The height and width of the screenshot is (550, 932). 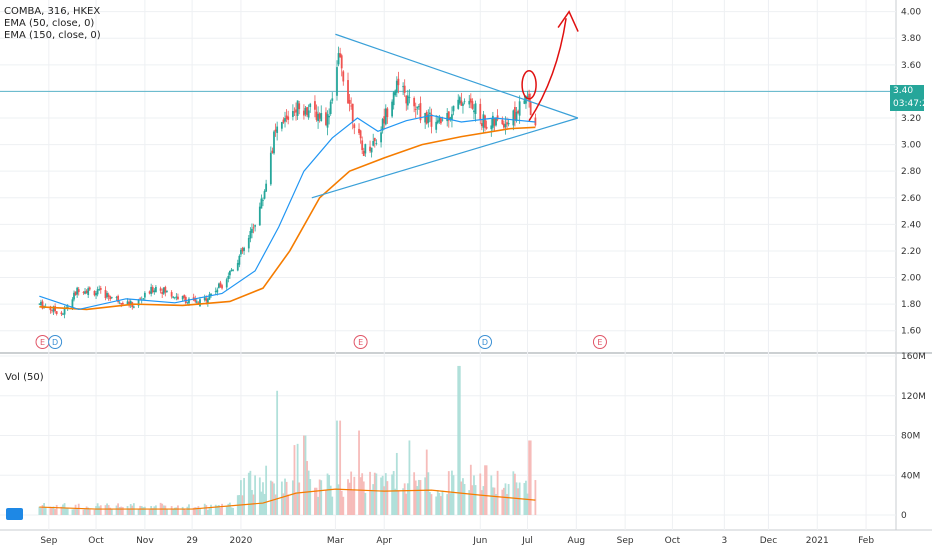 What do you see at coordinates (550, 66) in the screenshot?
I see `annotations` at bounding box center [550, 66].